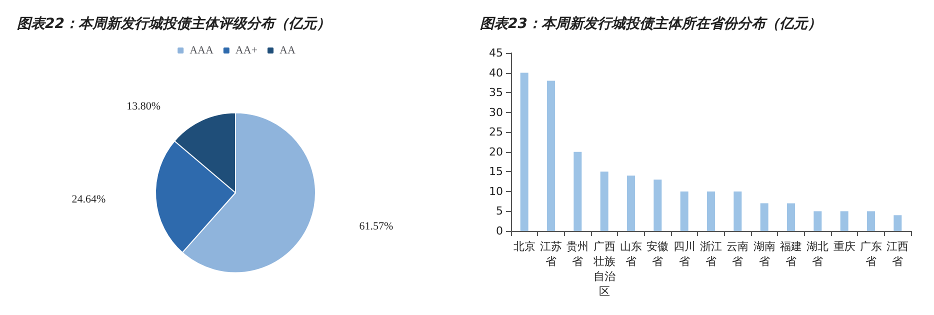 This screenshot has width=934, height=315. What do you see at coordinates (577, 254) in the screenshot?
I see `x-tick-label: 贵州省` at bounding box center [577, 254].